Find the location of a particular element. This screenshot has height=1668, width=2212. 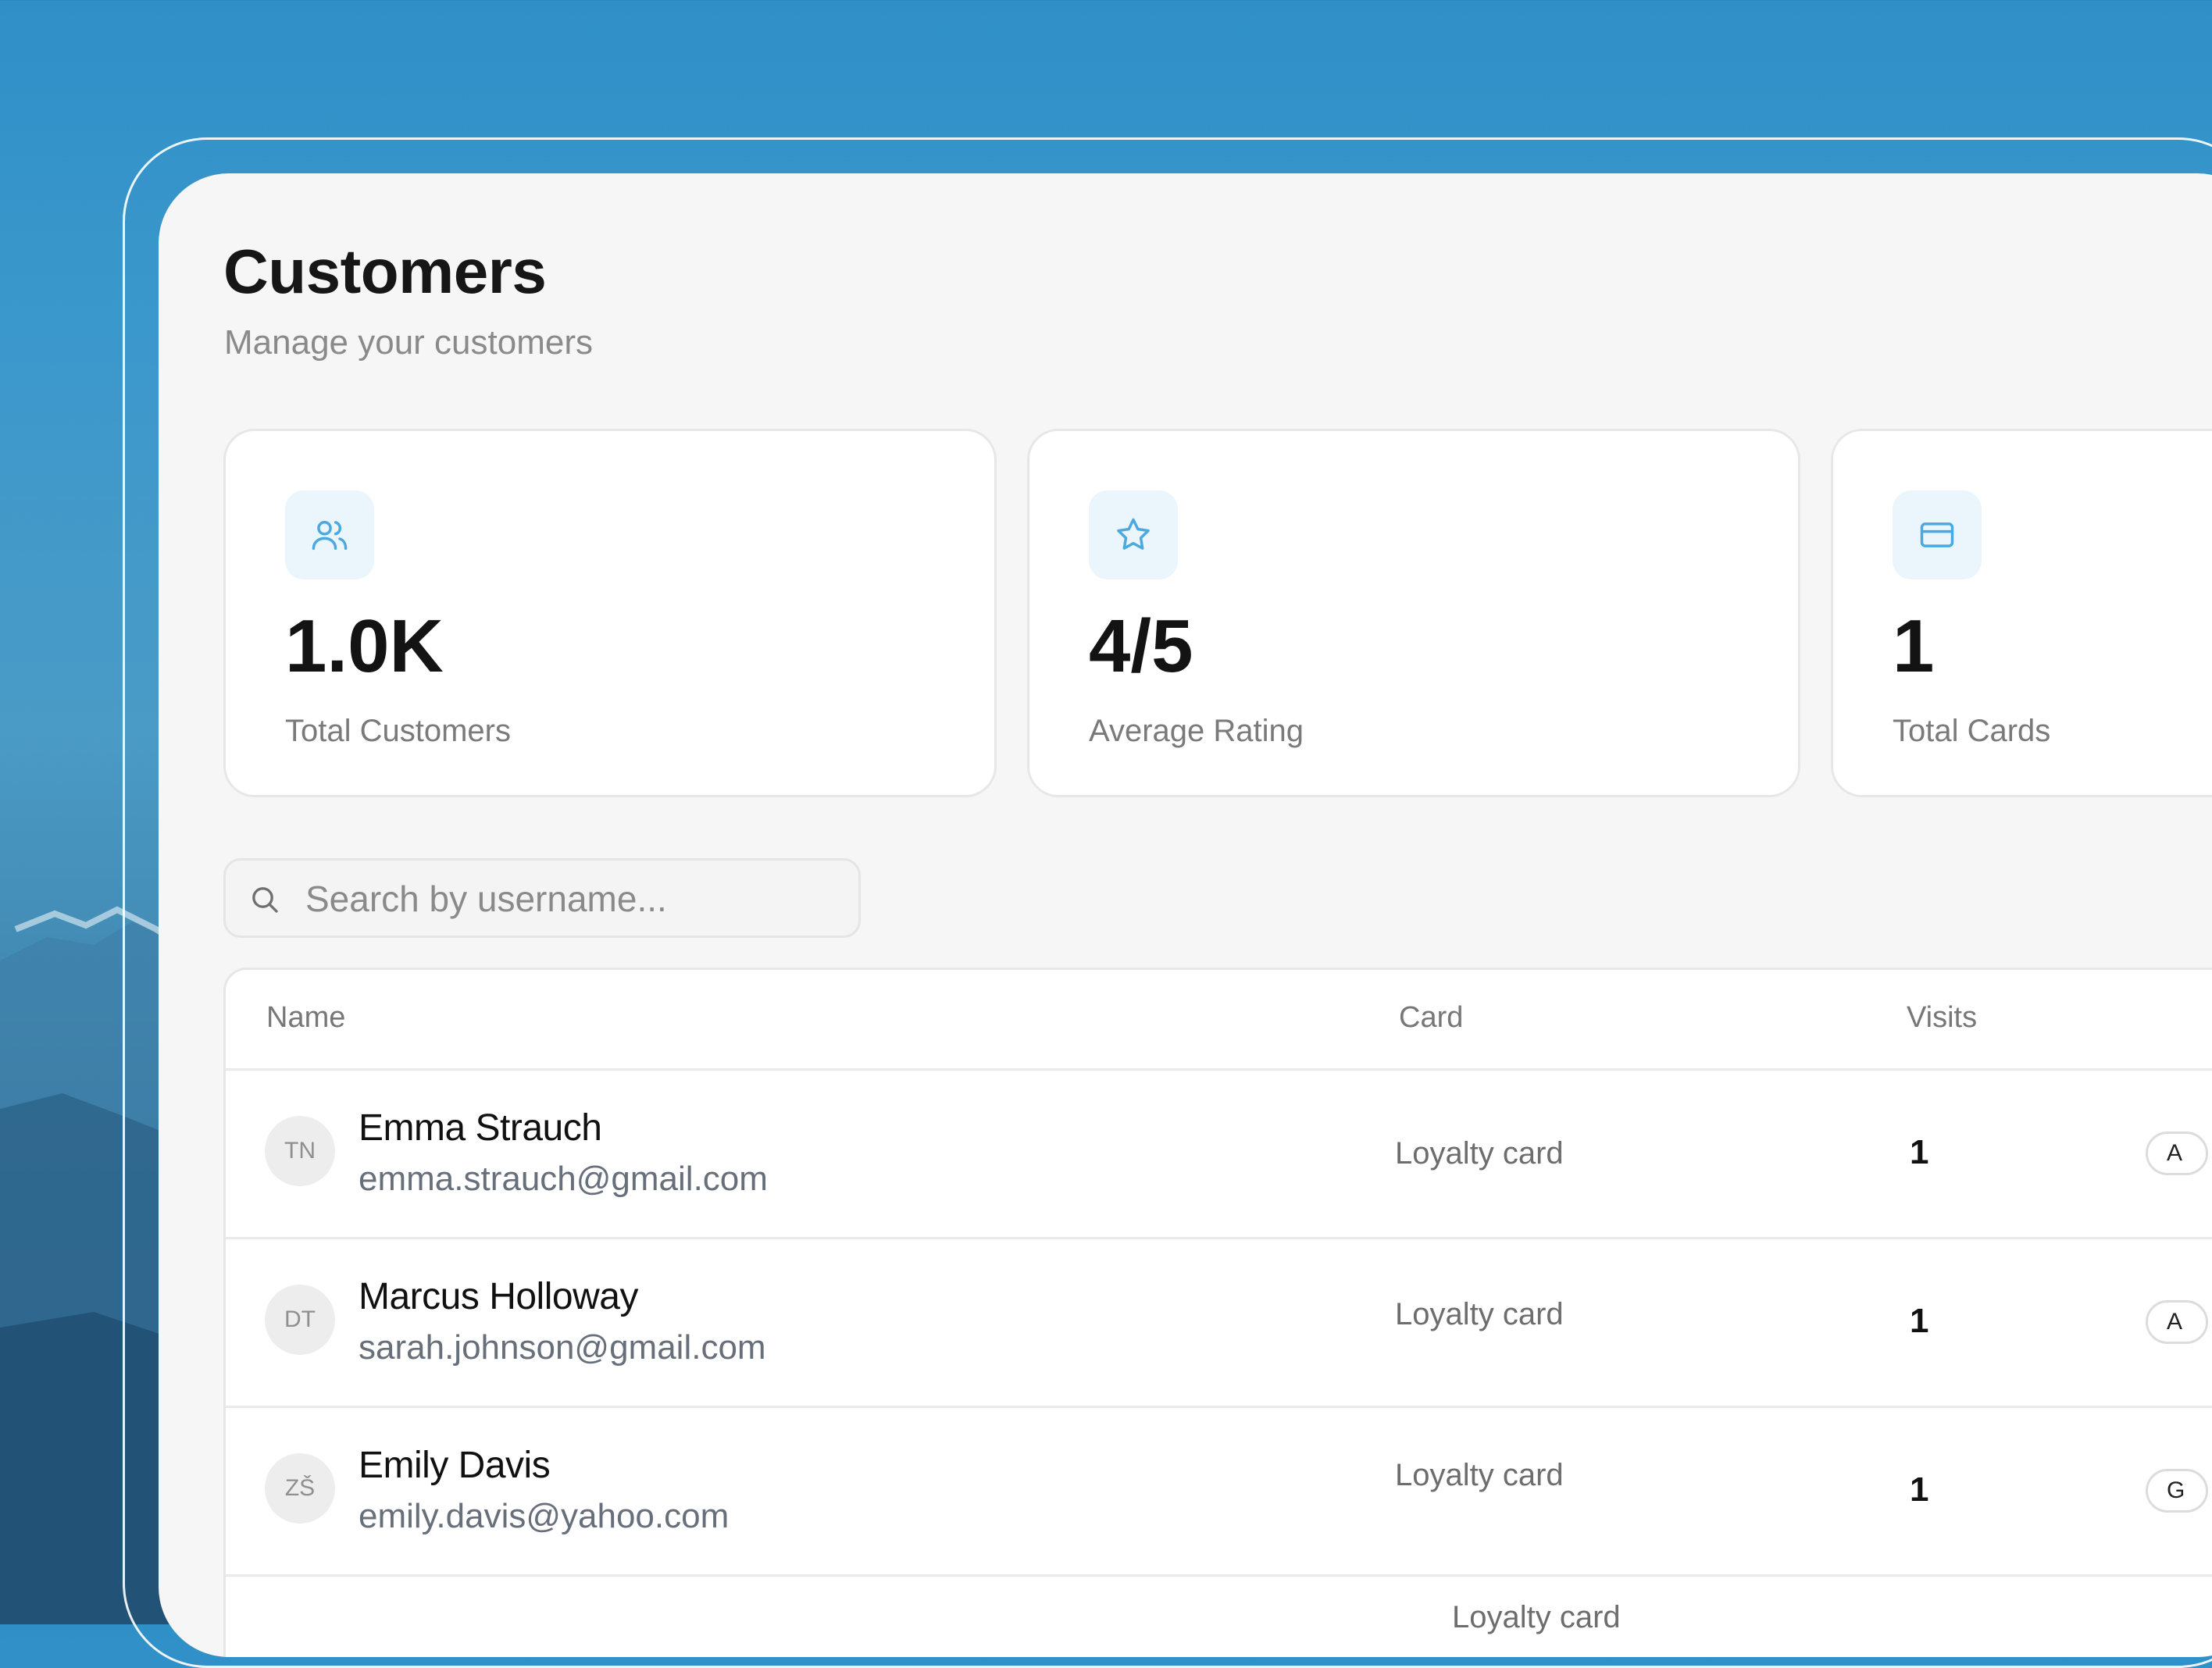

customer-name: Emma Strauch is located at coordinates (480, 1128).